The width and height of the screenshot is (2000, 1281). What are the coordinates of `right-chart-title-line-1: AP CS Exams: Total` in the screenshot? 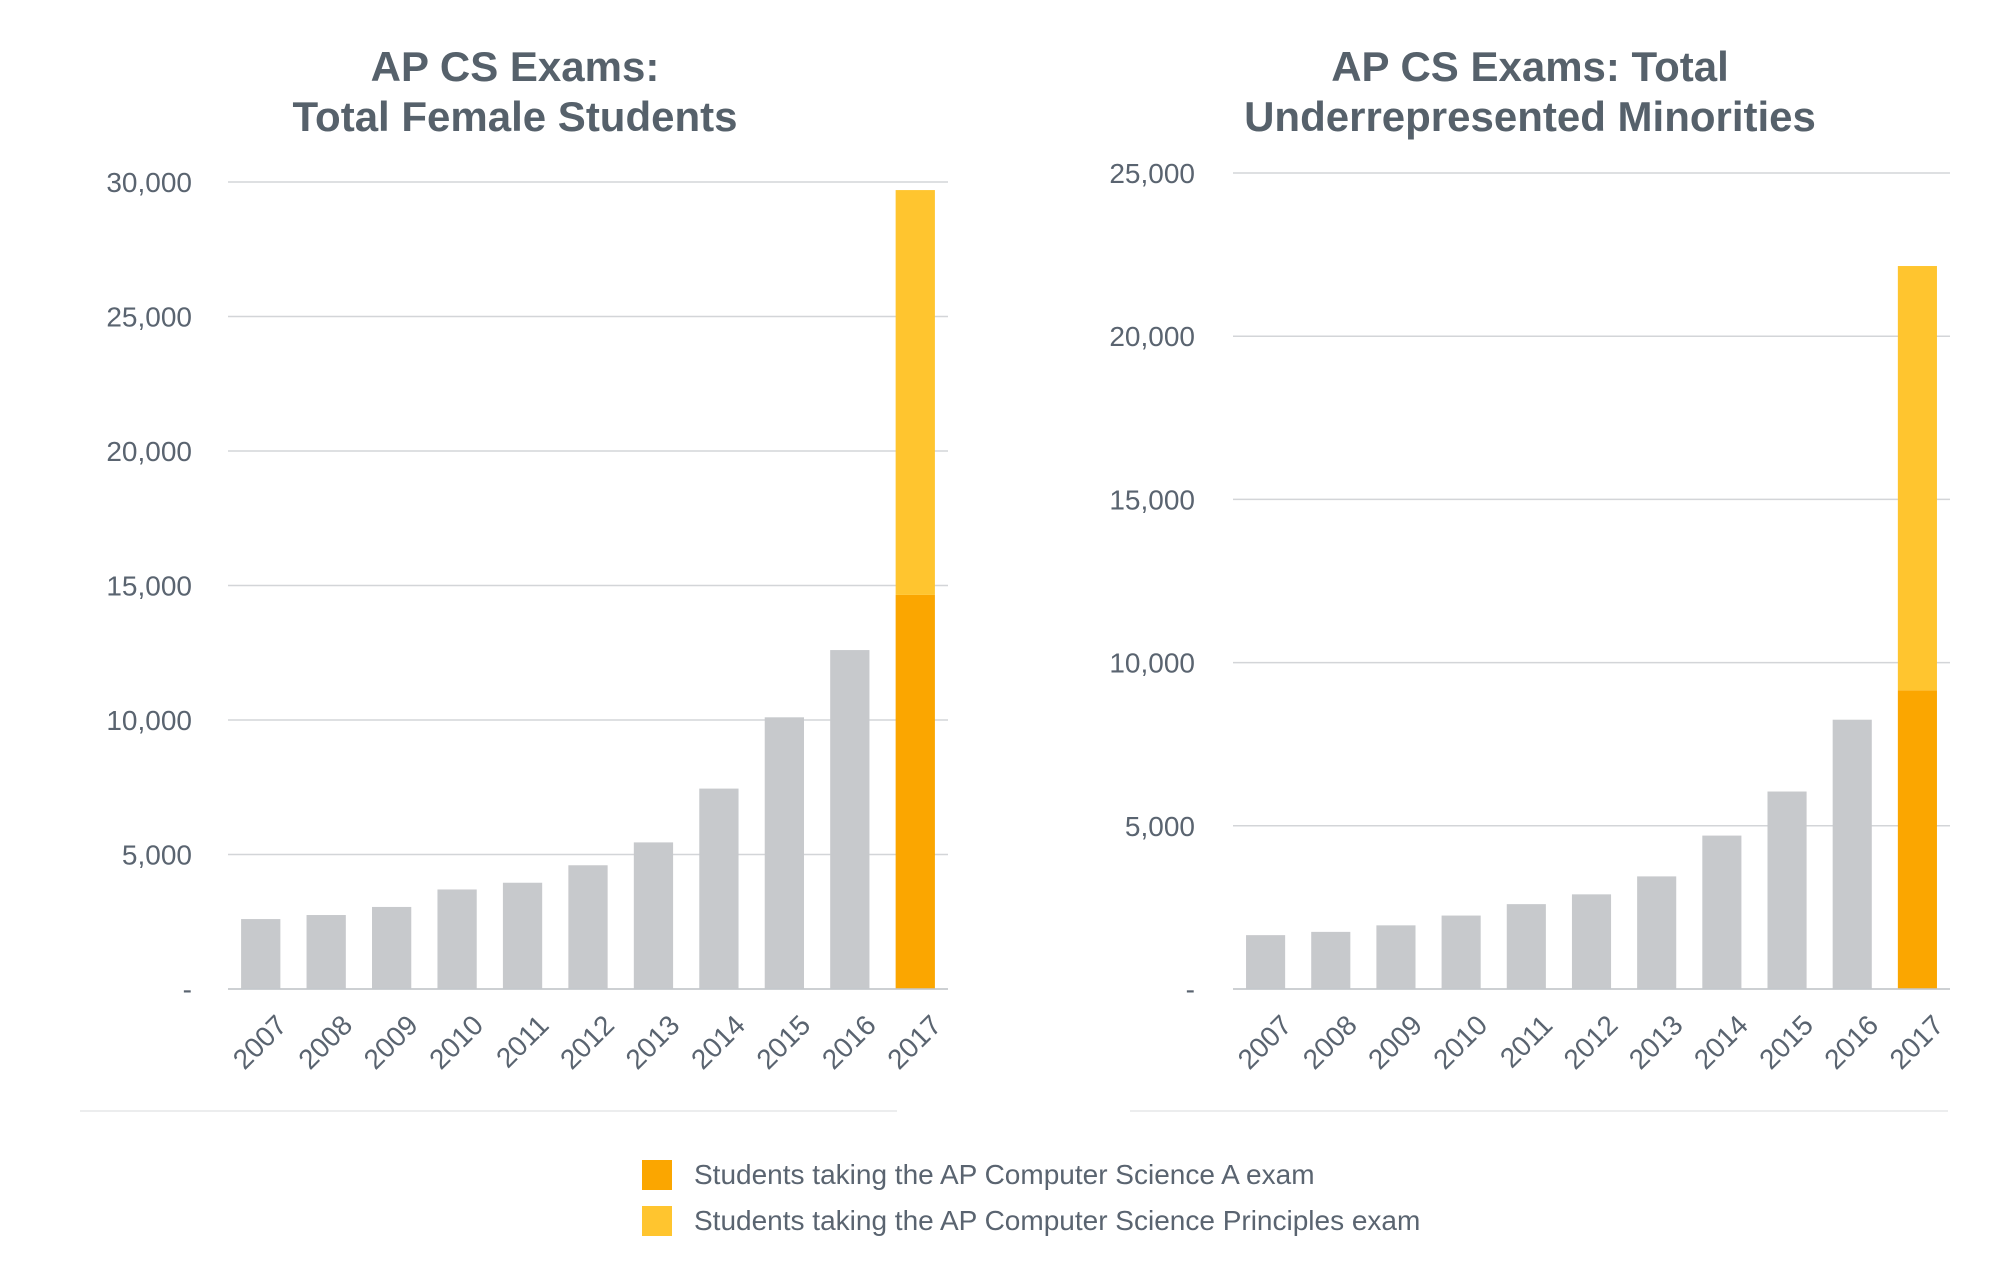 It's located at (1530, 66).